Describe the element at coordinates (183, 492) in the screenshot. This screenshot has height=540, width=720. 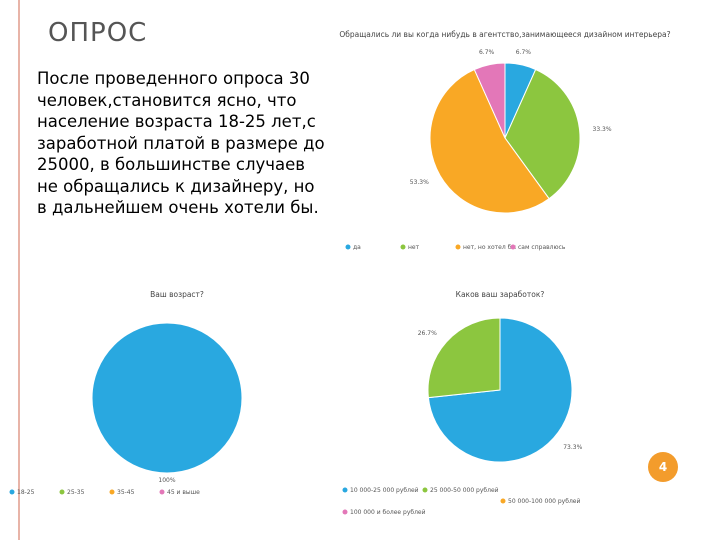
I see `legend-label: 45 и выше` at that location.